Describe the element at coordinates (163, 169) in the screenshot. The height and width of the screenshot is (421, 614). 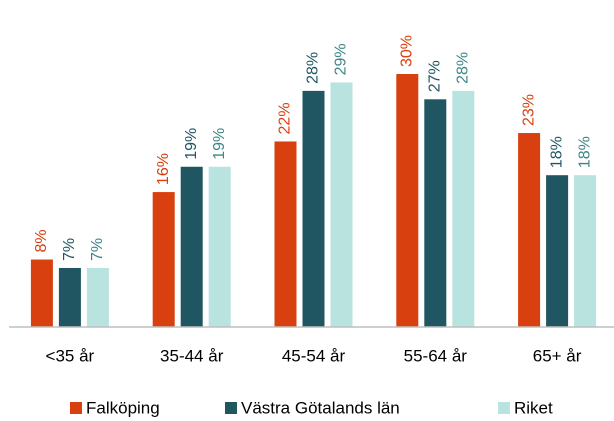
I see `data-label: 16%` at that location.